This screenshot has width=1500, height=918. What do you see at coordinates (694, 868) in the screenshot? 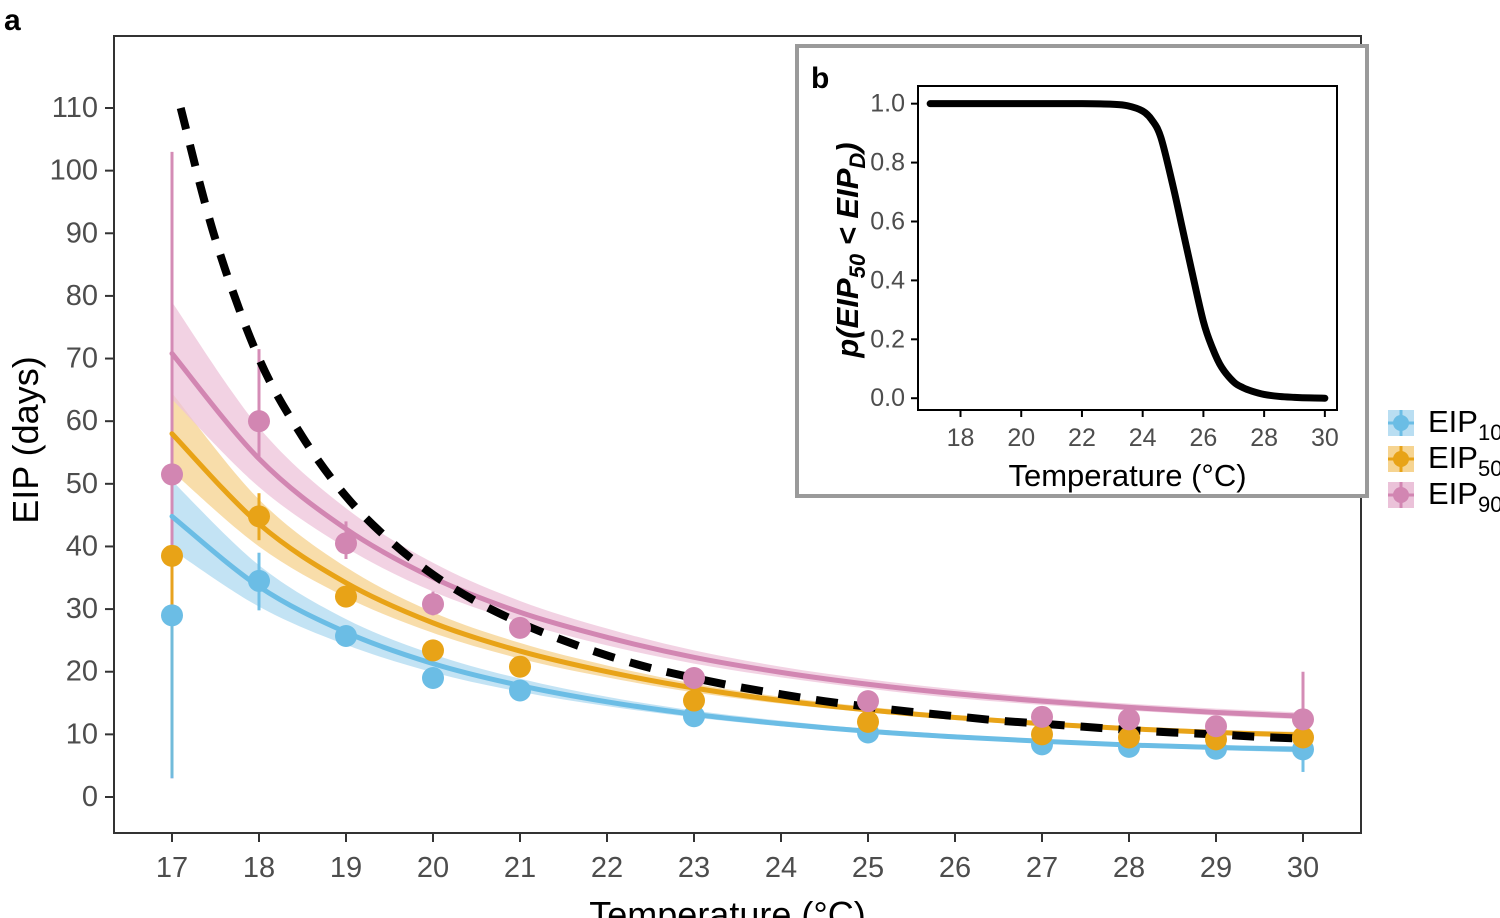
I see `x-tick-label-23: 23` at bounding box center [694, 868].